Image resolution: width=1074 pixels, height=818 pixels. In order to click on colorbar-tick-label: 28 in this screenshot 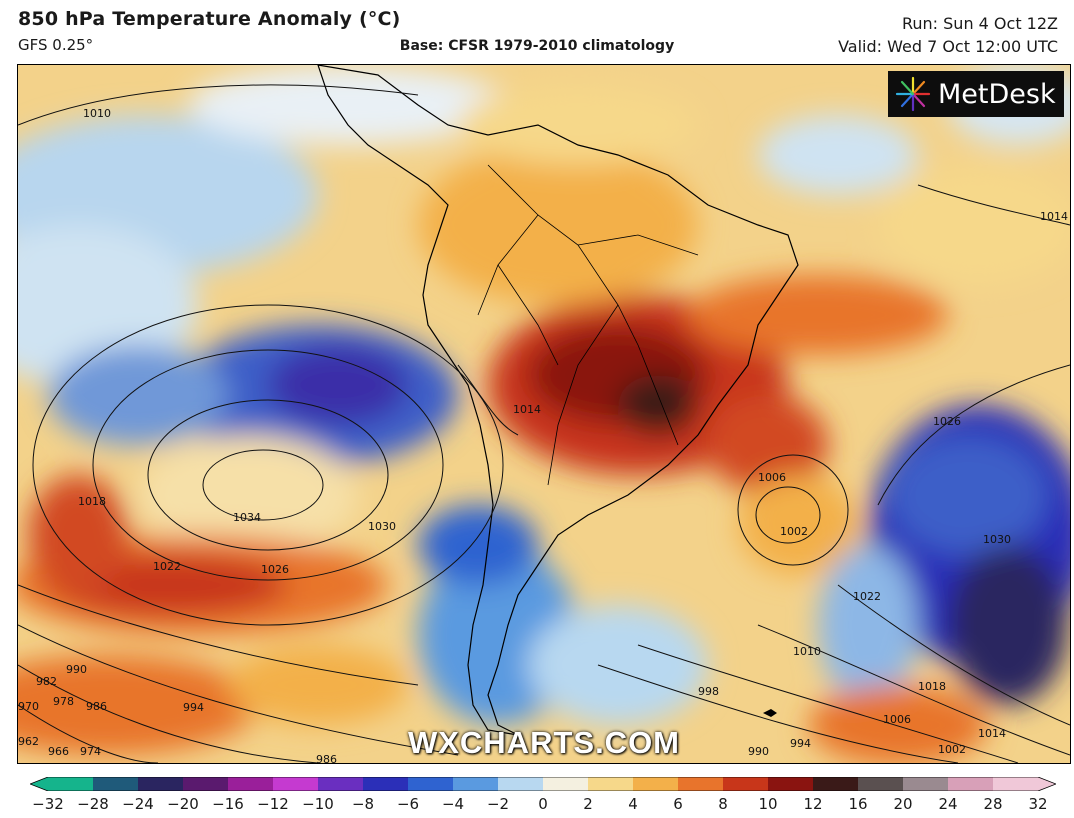, I will do `click(993, 804)`.